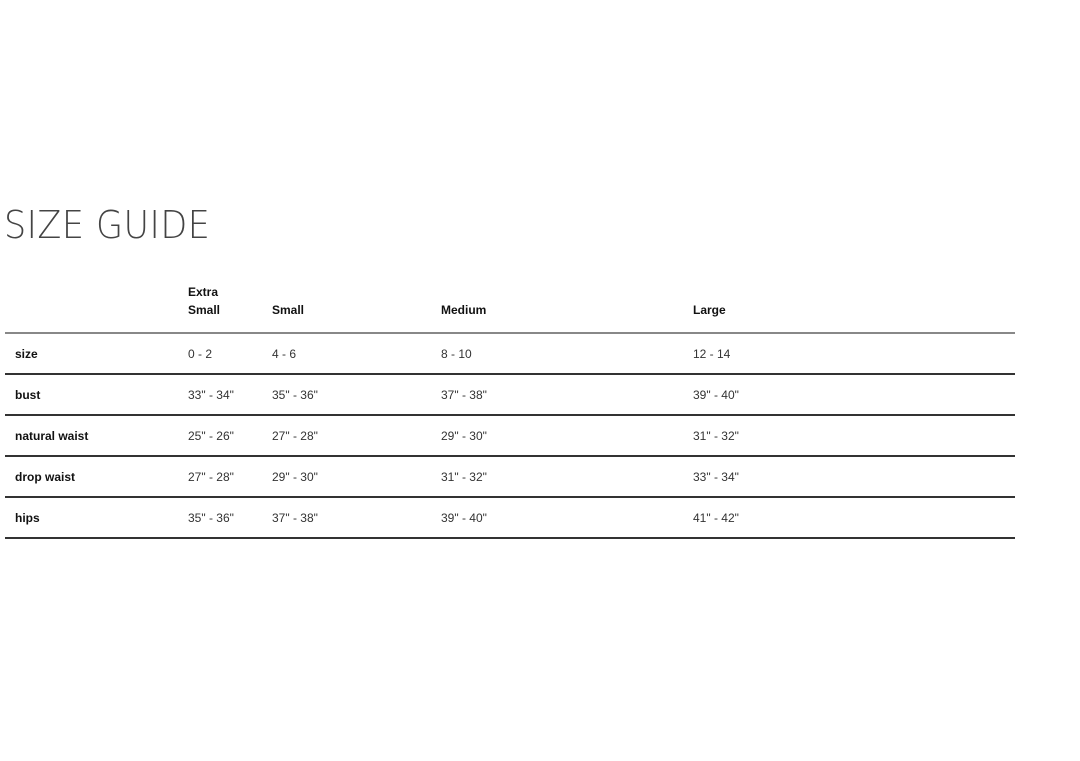  I want to click on table-cell: 12 - 14, so click(712, 354).